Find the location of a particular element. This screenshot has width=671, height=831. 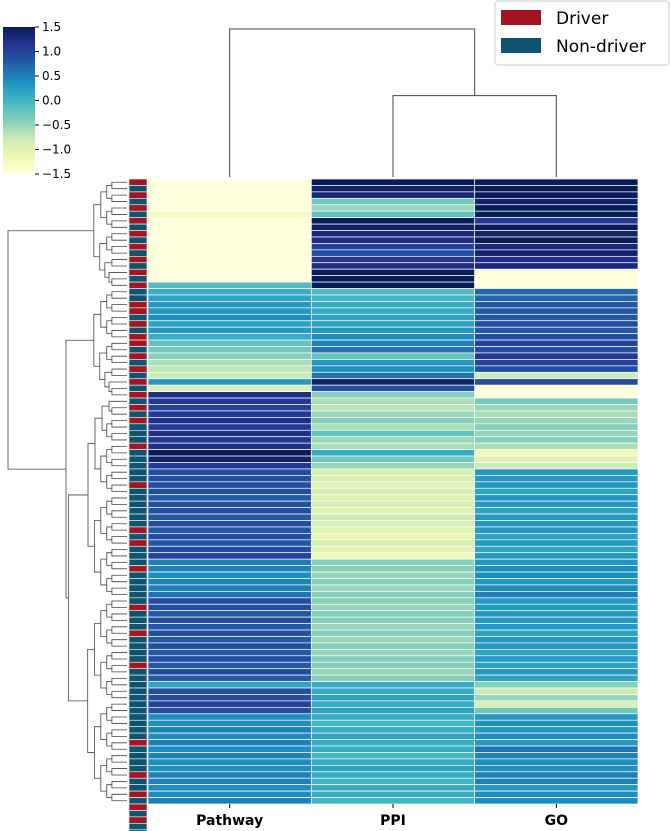

colorbar-tick-label: 1.5 is located at coordinates (51, 27).